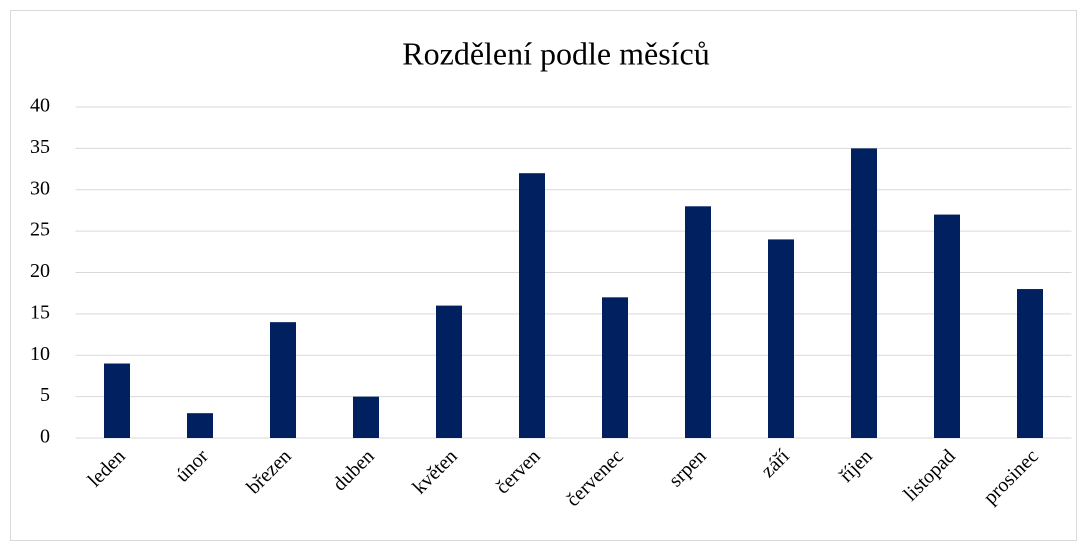 This screenshot has width=1088, height=552. I want to click on y-tick-label: 5, so click(45, 395).